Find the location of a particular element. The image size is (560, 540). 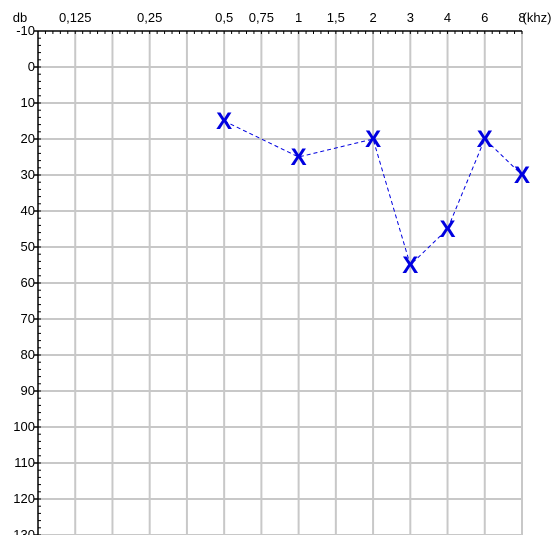

series-dashed-line is located at coordinates (373, 193).